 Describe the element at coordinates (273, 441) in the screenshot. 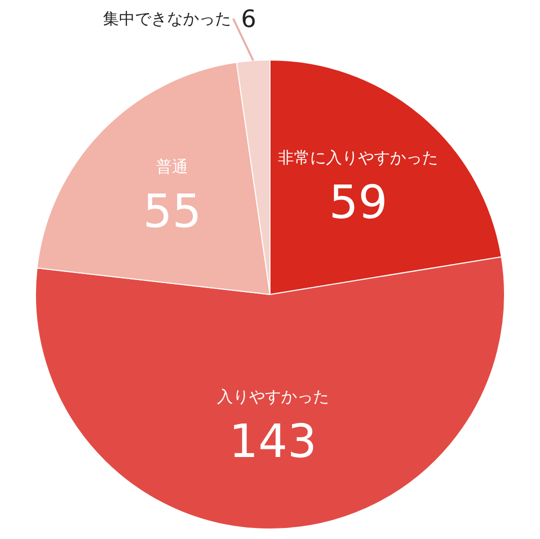

I see `data-label: 143` at that location.